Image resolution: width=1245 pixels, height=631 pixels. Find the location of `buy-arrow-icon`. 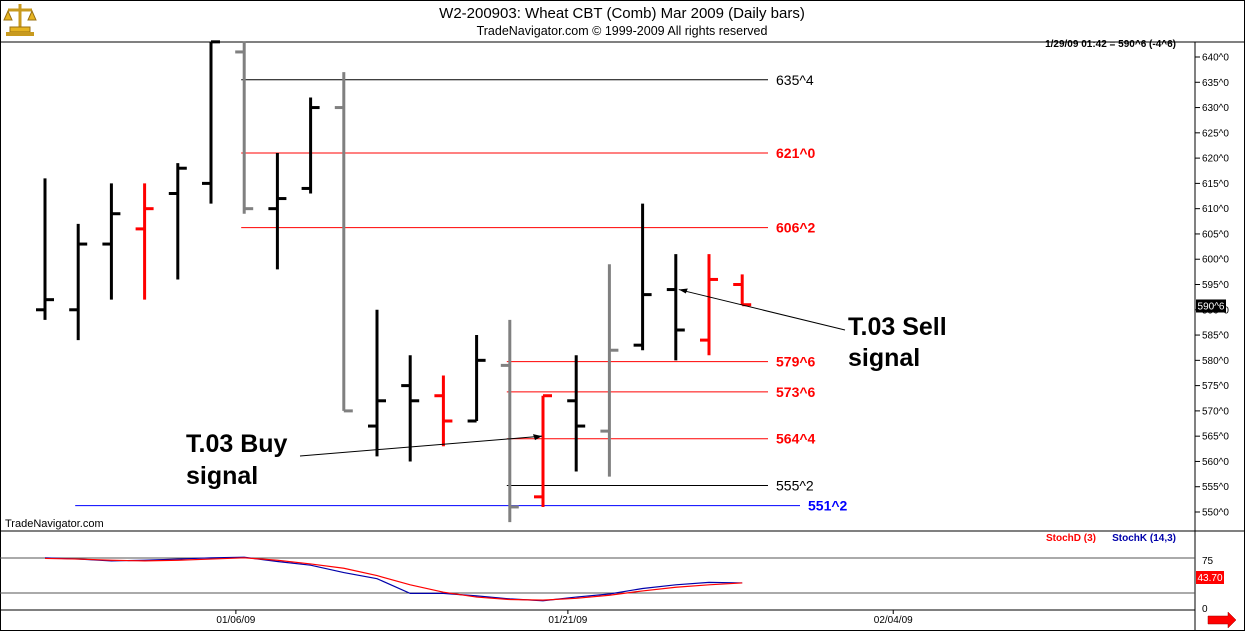

buy-arrow-icon is located at coordinates (537, 437).